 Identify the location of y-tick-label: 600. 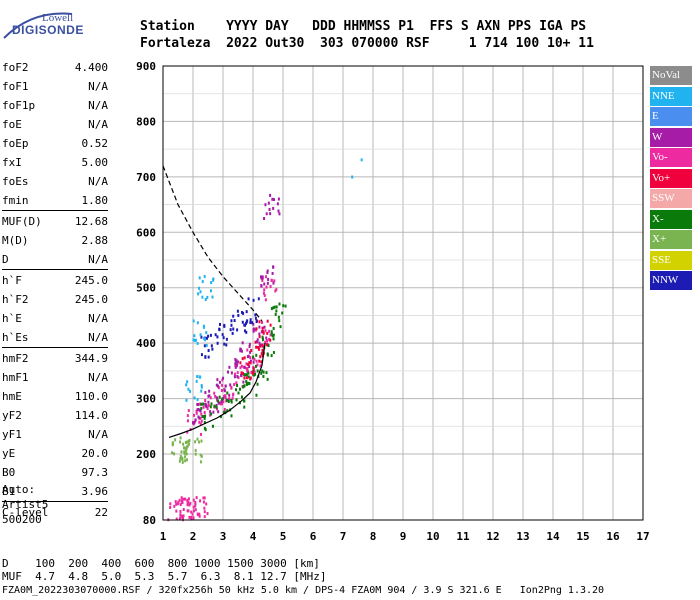
(146, 232).